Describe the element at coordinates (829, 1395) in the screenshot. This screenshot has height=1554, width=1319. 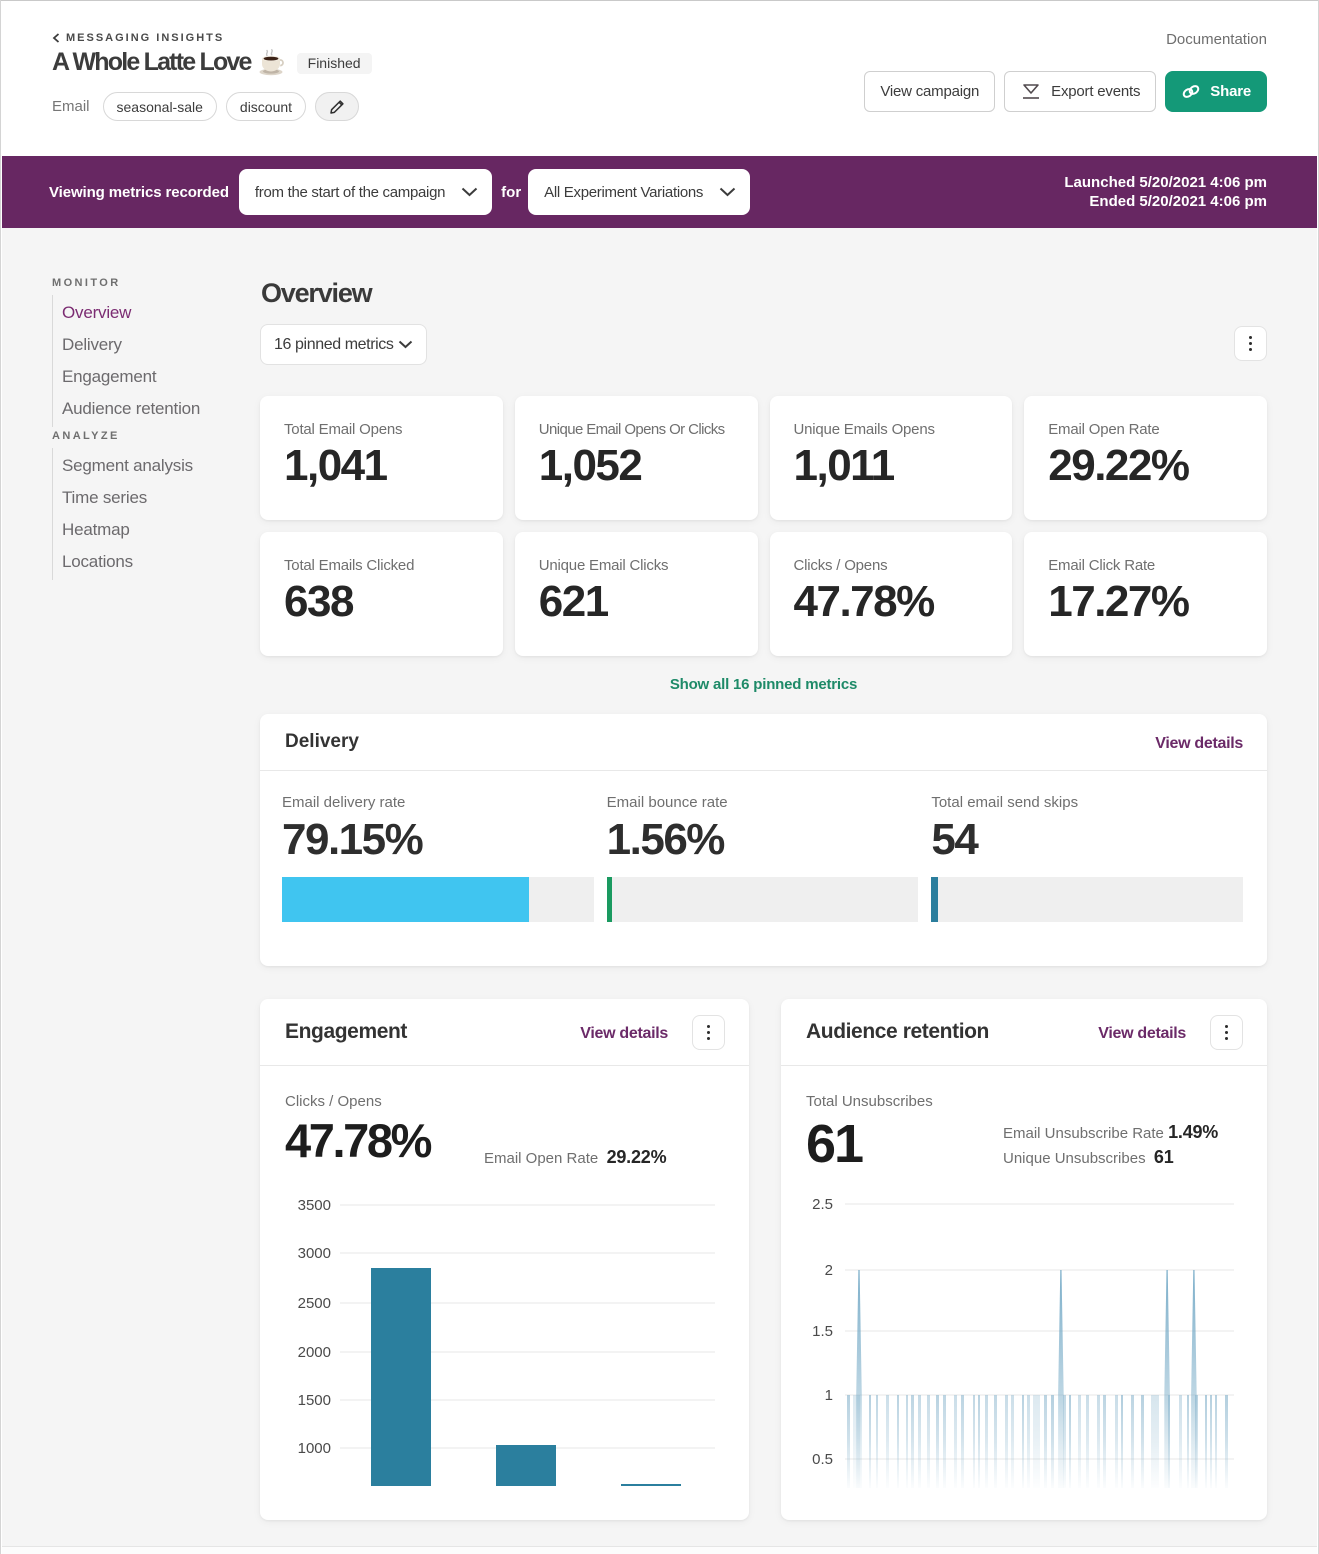
I see `svg-text: 1` at that location.